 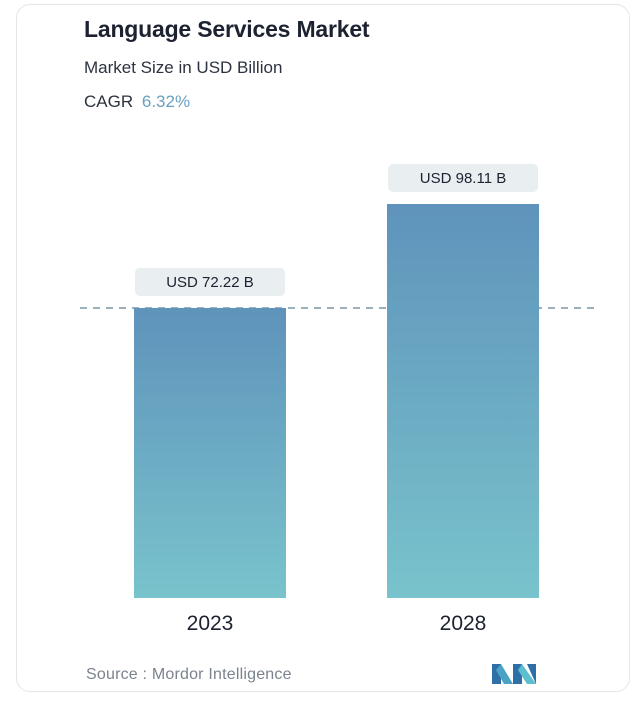 I want to click on cagr-value: 6.32%, so click(x=166, y=101).